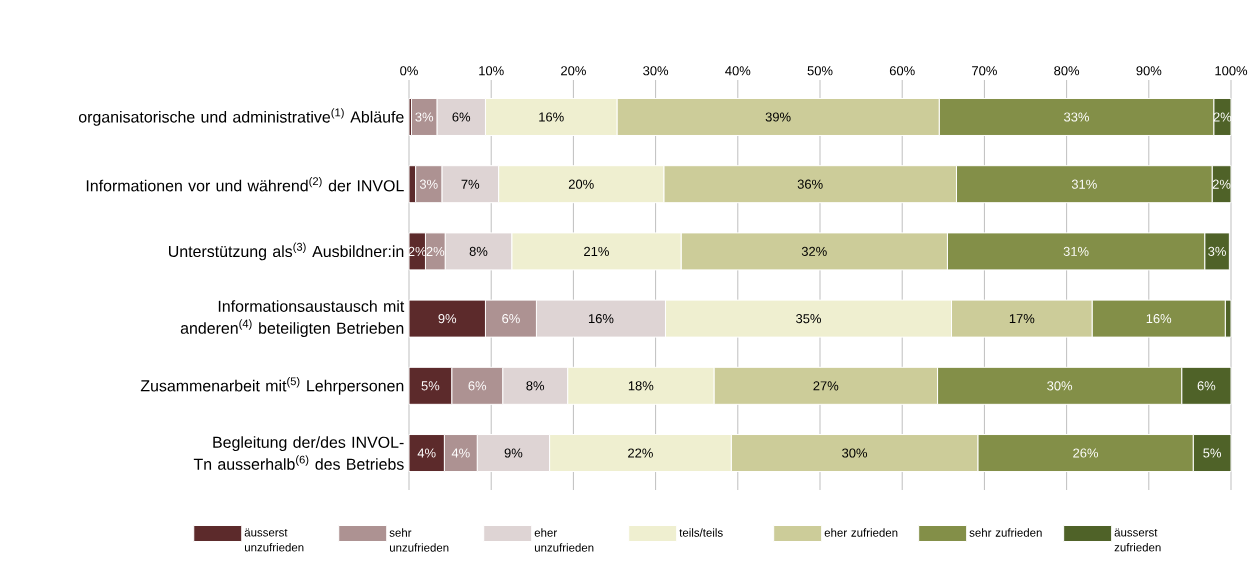 Image resolution: width=1251 pixels, height=568 pixels. Describe the element at coordinates (1231, 71) in the screenshot. I see `x-tick-label: 100%` at that location.